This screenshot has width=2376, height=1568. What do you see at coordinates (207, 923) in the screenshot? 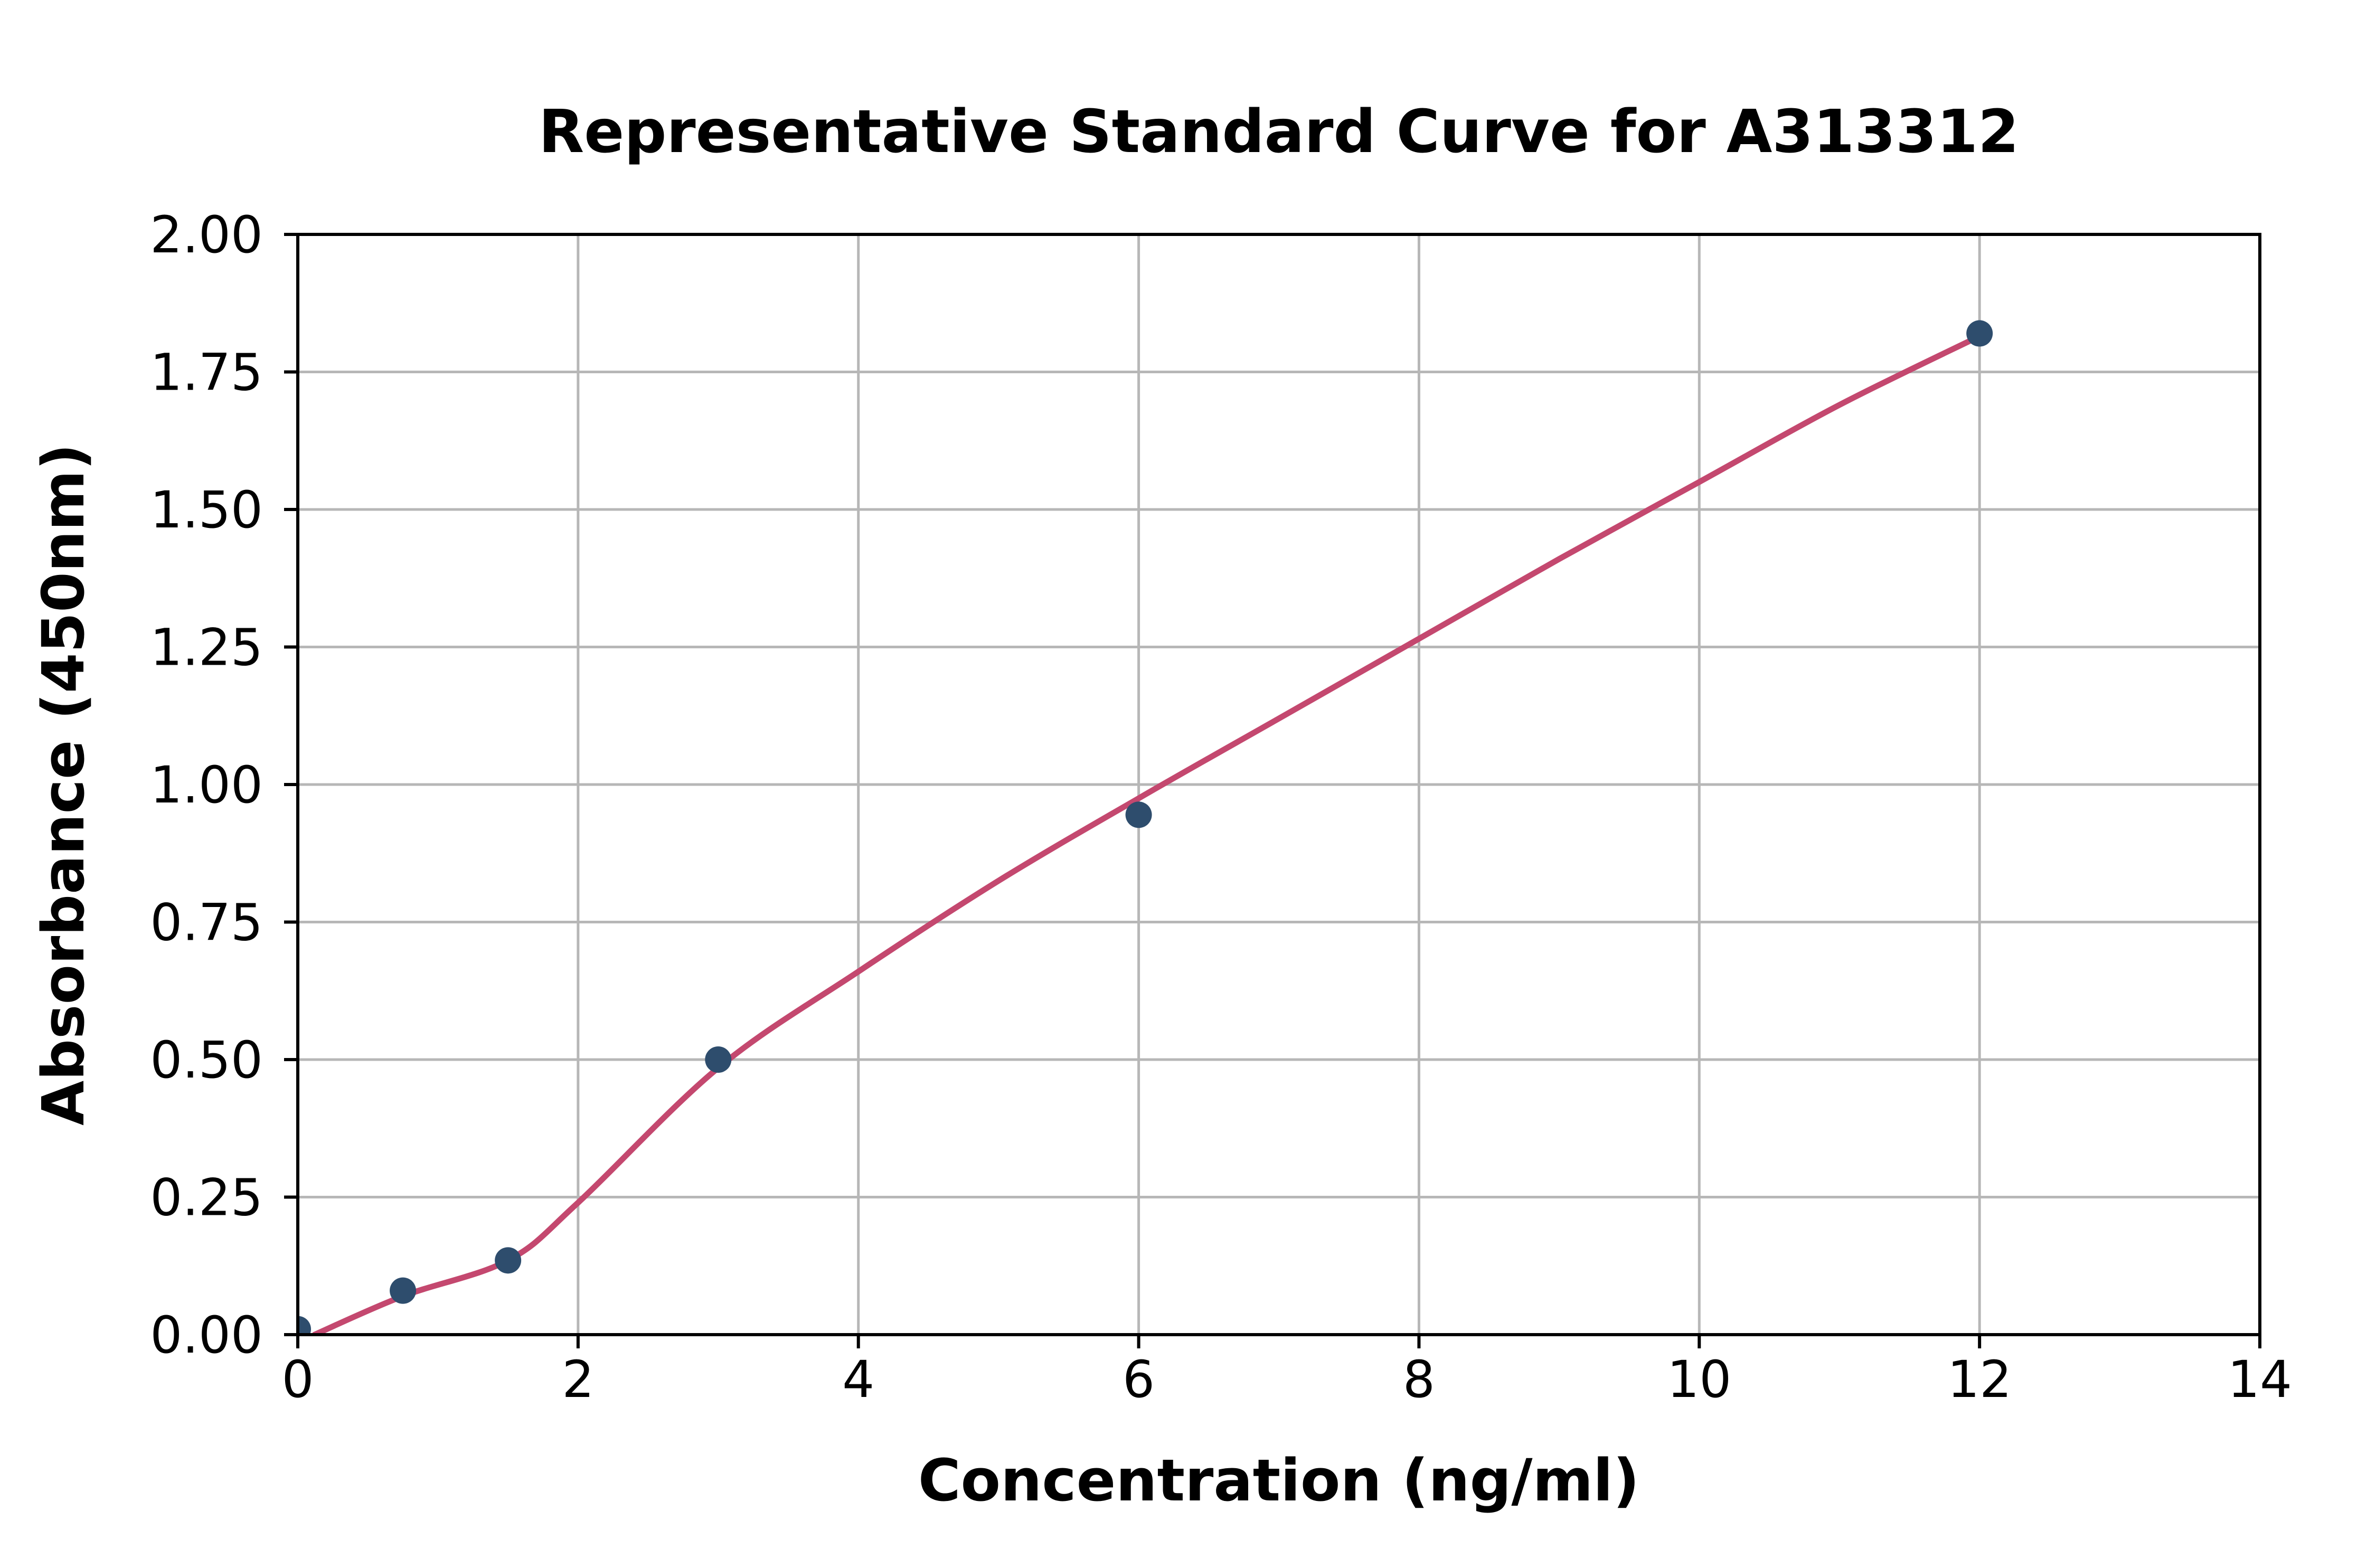
I see `y-tick-label: 0.75` at bounding box center [207, 923].